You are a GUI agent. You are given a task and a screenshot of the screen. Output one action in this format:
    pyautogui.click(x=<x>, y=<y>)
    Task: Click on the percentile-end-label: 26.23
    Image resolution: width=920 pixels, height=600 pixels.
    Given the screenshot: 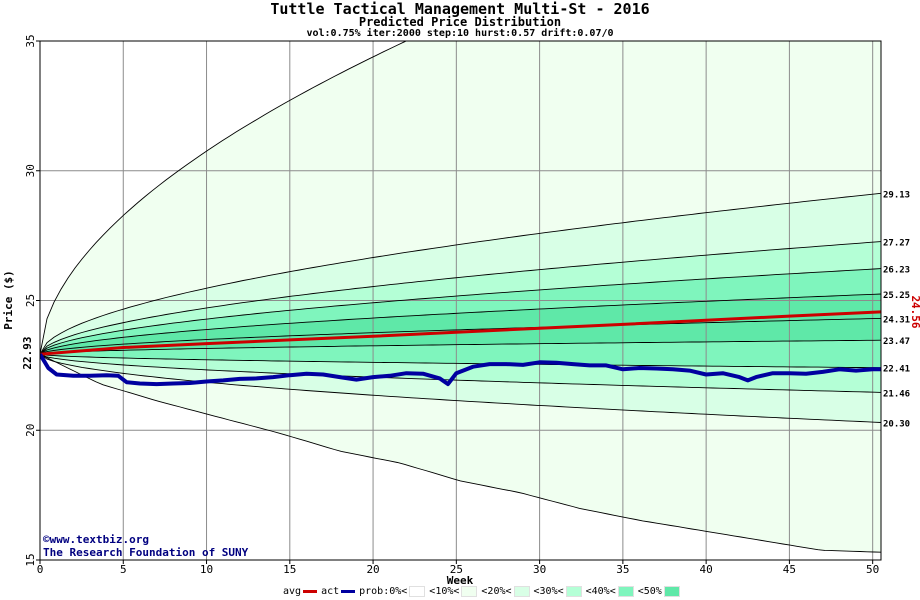 What is the action you would take?
    pyautogui.click(x=896, y=271)
    